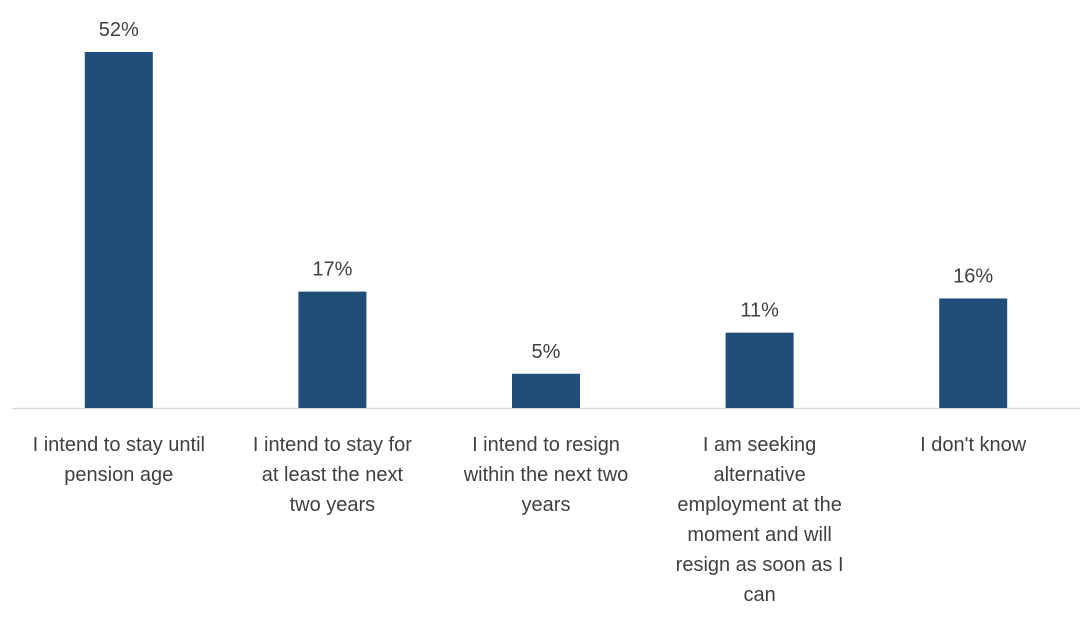  What do you see at coordinates (546, 352) in the screenshot?
I see `data-label-2: 5%` at bounding box center [546, 352].